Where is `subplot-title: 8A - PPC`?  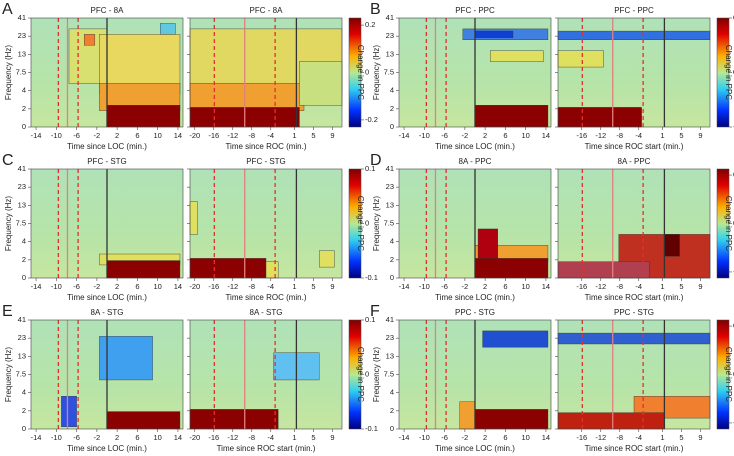 subplot-title: 8A - PPC is located at coordinates (634, 161).